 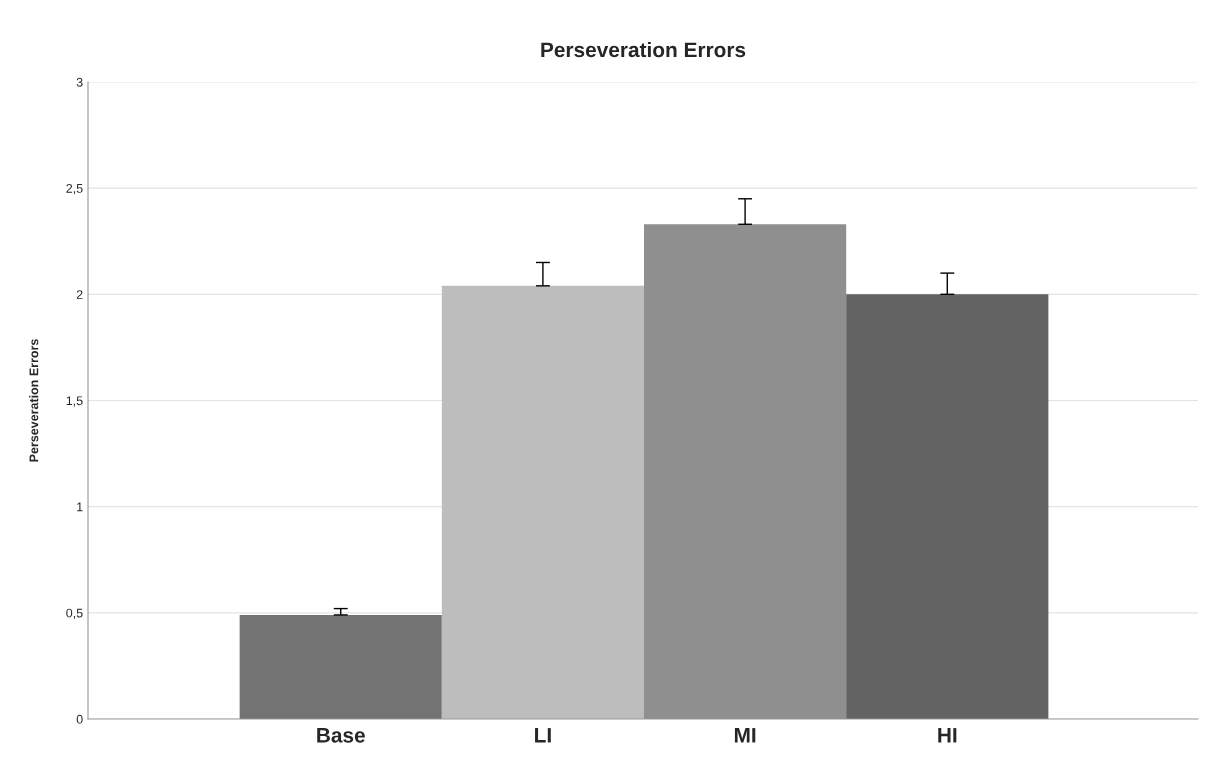 I want to click on chart-title: Perseveration Errors, so click(x=643, y=49).